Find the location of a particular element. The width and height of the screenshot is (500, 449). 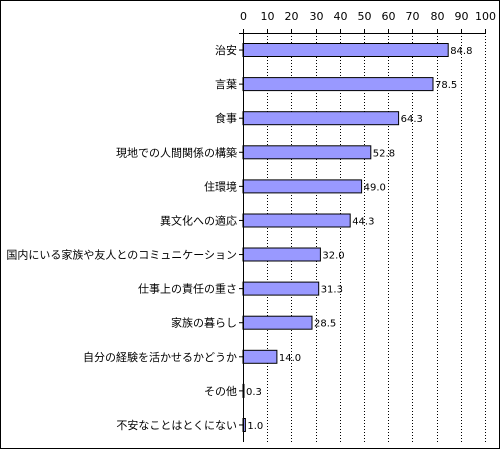

x-axis-ticks: 0 10 20 30 40 50 60 70 80 90 100 is located at coordinates (368, 21).